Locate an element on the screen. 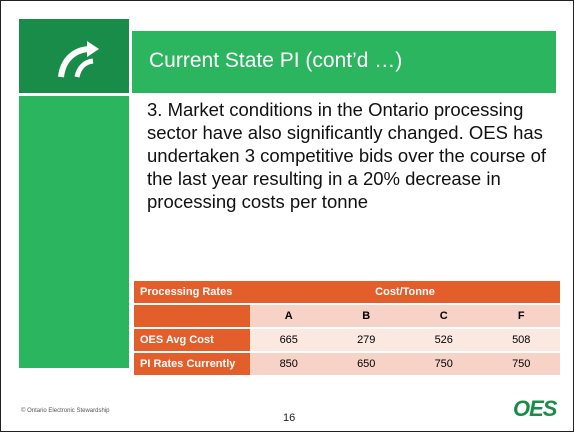 This screenshot has width=574, height=432. title-bar is located at coordinates (344, 62).